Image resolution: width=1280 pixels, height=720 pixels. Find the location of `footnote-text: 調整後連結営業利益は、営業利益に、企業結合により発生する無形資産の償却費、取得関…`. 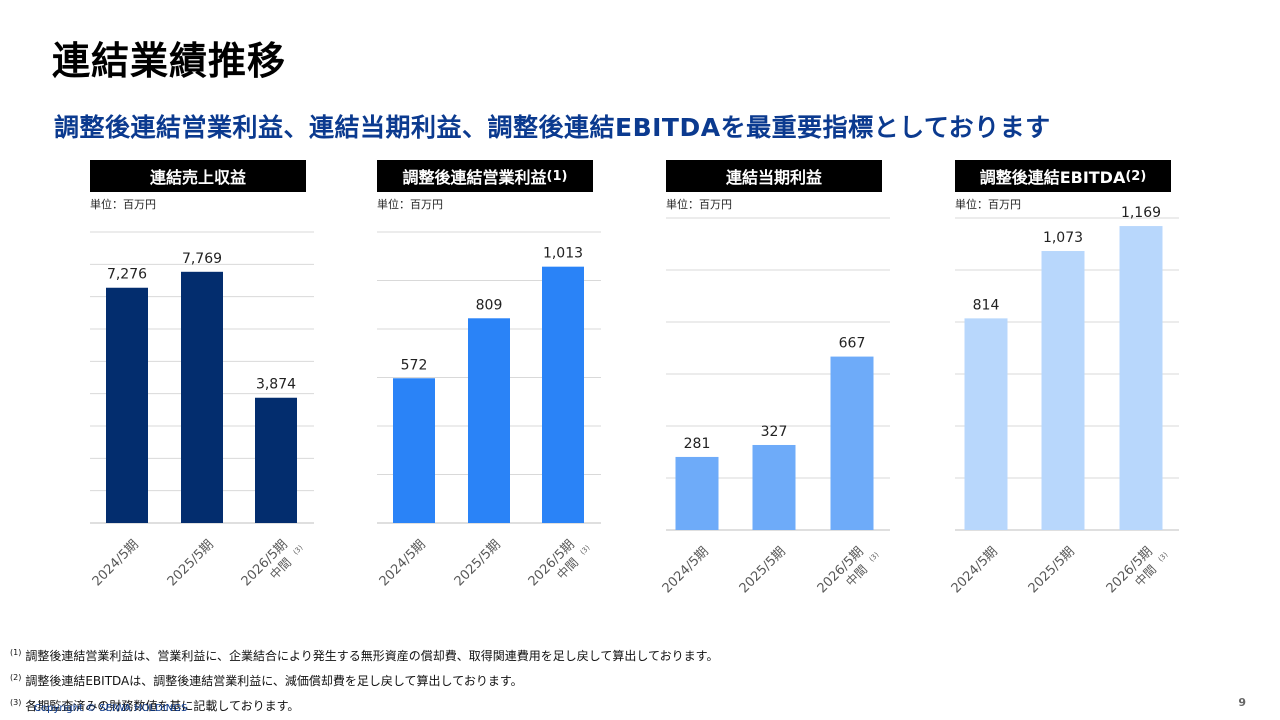

footnote-text: 調整後連結営業利益は、営業利益に、企業結合により発生する無形資産の償却費、取得関… is located at coordinates (372, 656).